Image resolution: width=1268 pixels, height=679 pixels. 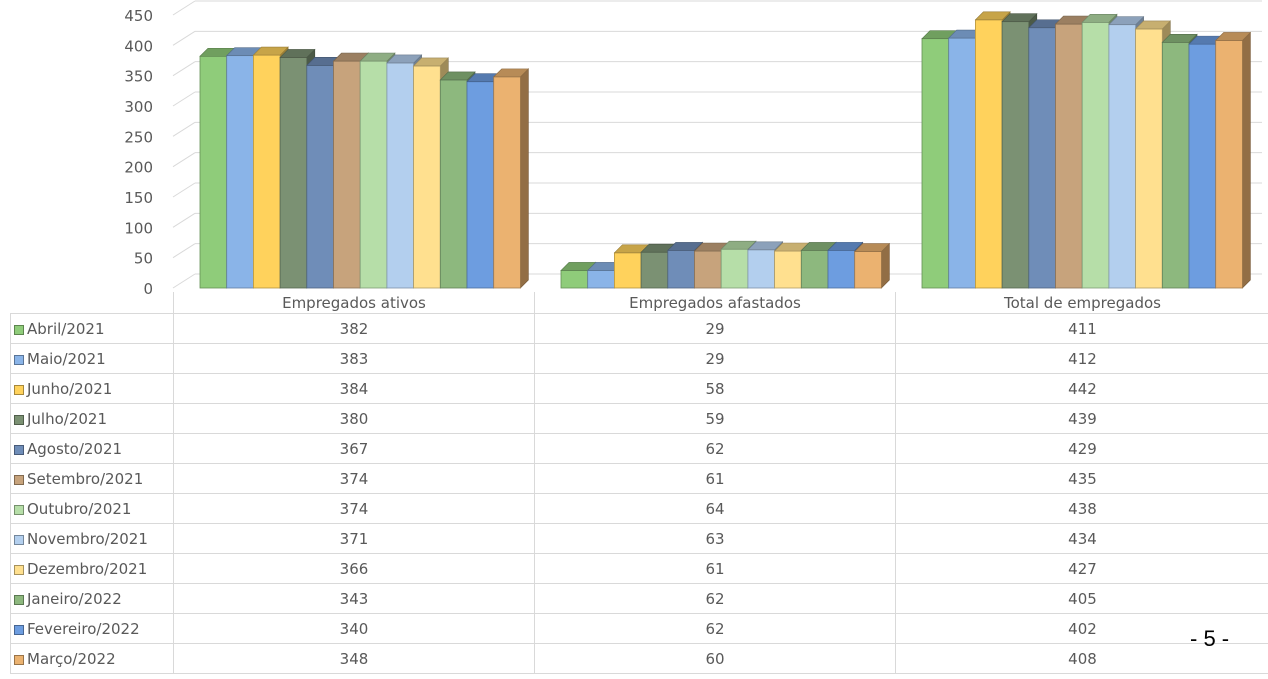 I want to click on data-value-cell: 384, so click(x=354, y=388).